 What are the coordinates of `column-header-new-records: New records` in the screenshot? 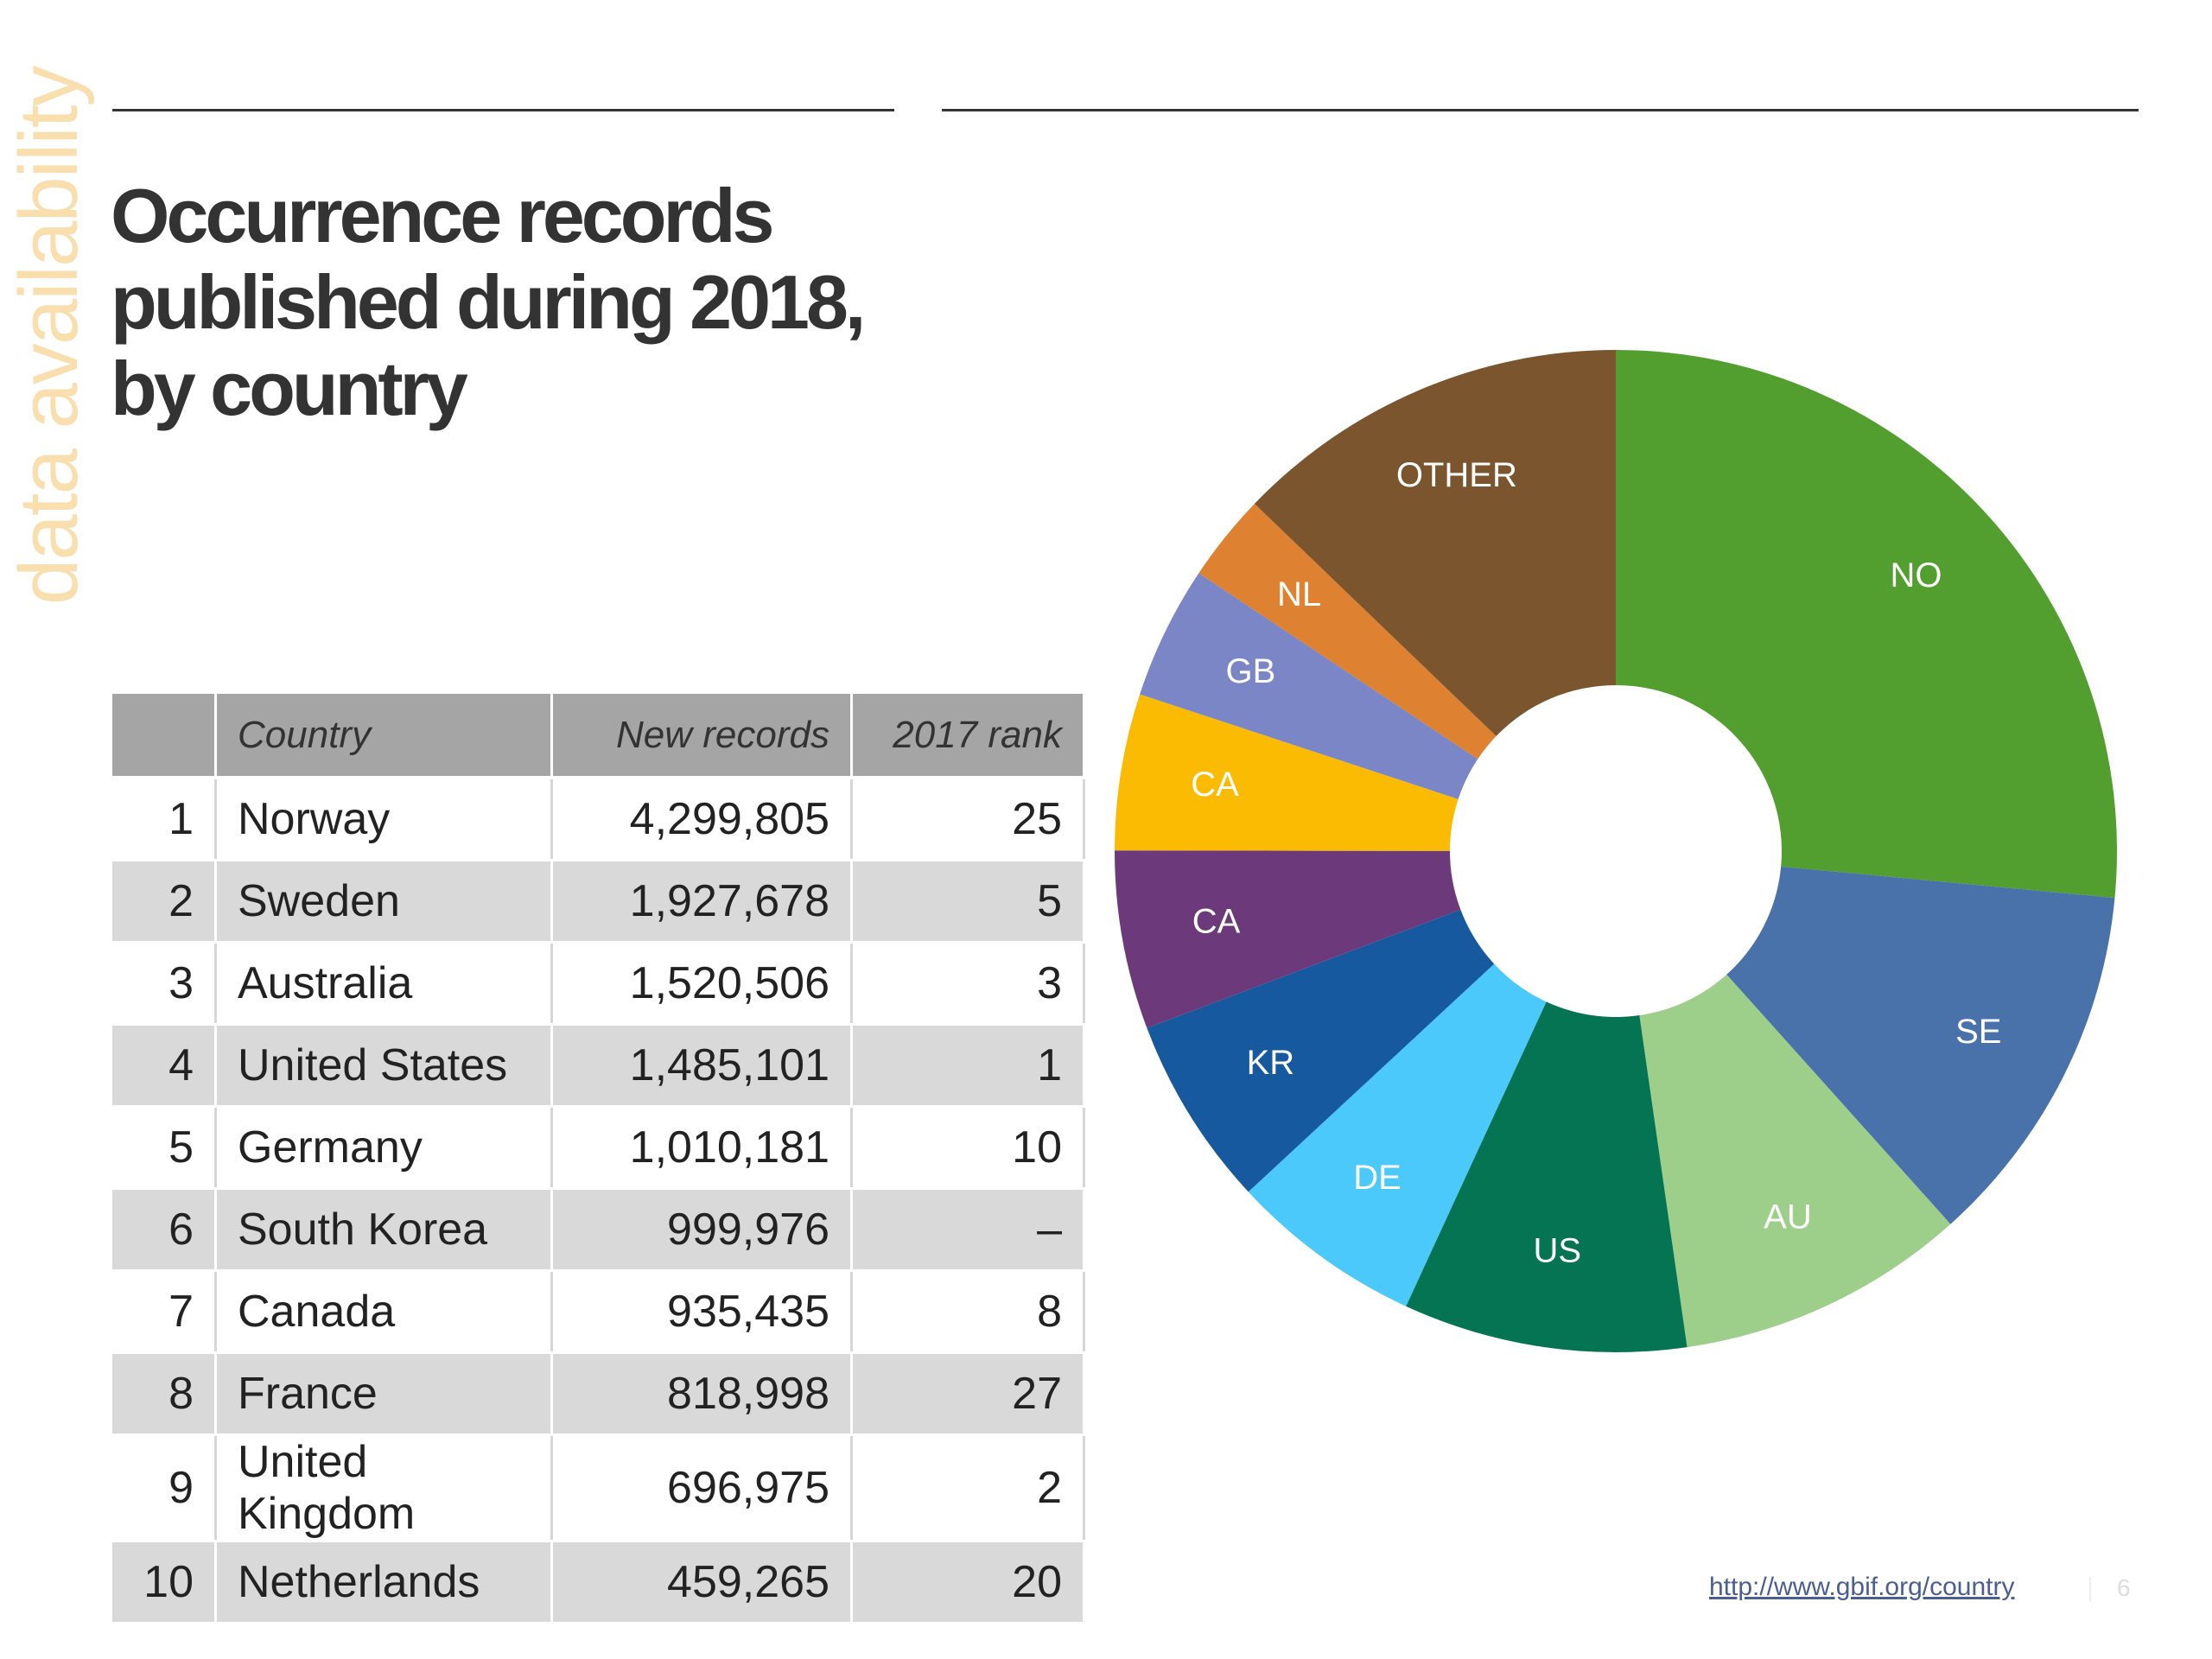 It's located at (702, 736).